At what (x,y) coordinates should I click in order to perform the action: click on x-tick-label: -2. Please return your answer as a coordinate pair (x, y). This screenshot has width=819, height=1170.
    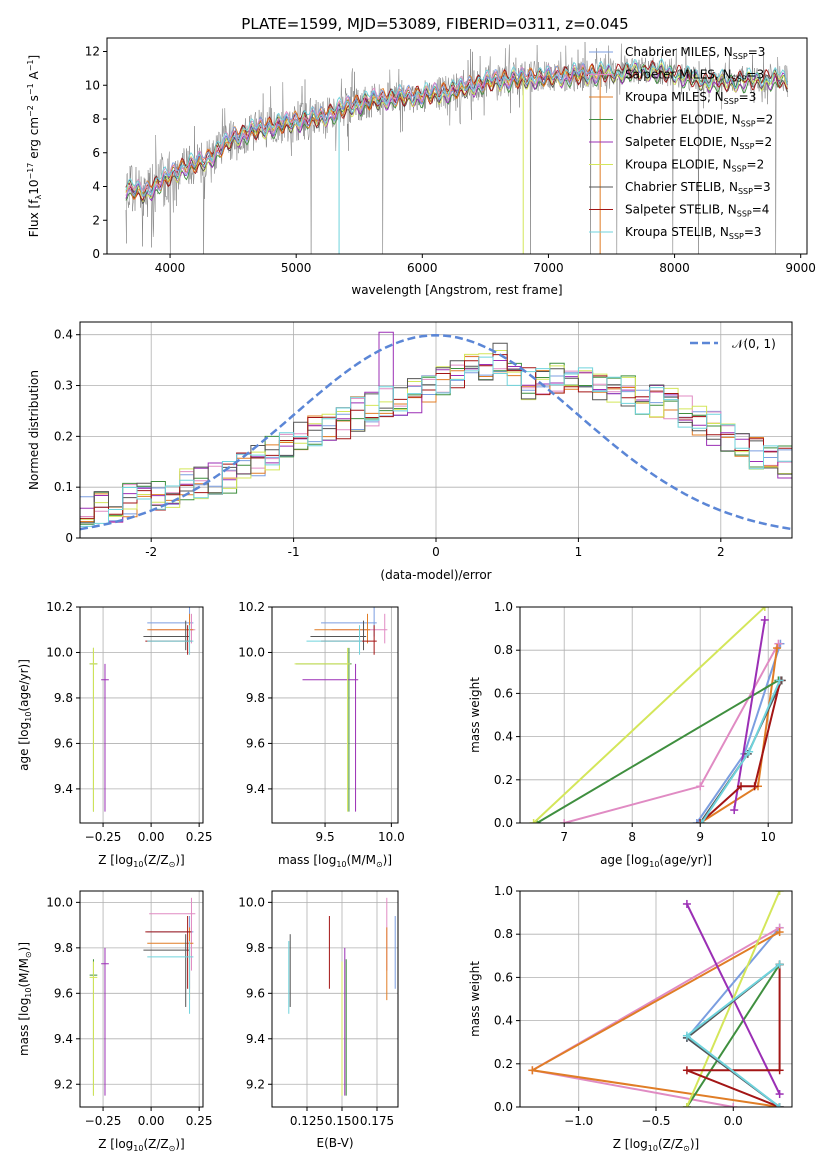
    Looking at the image, I should click on (151, 552).